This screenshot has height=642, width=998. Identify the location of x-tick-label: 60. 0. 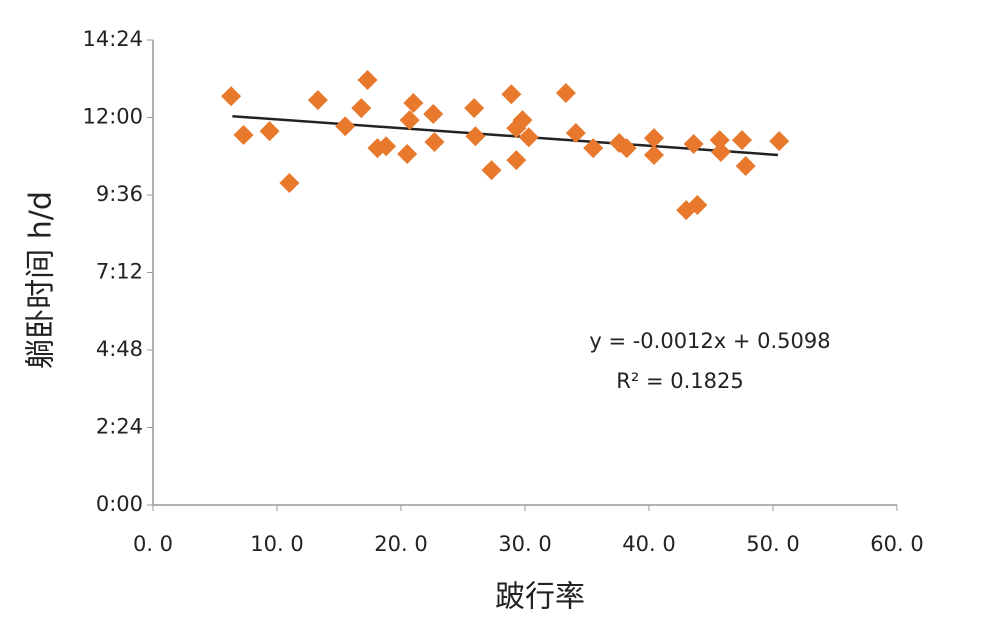
(896, 544).